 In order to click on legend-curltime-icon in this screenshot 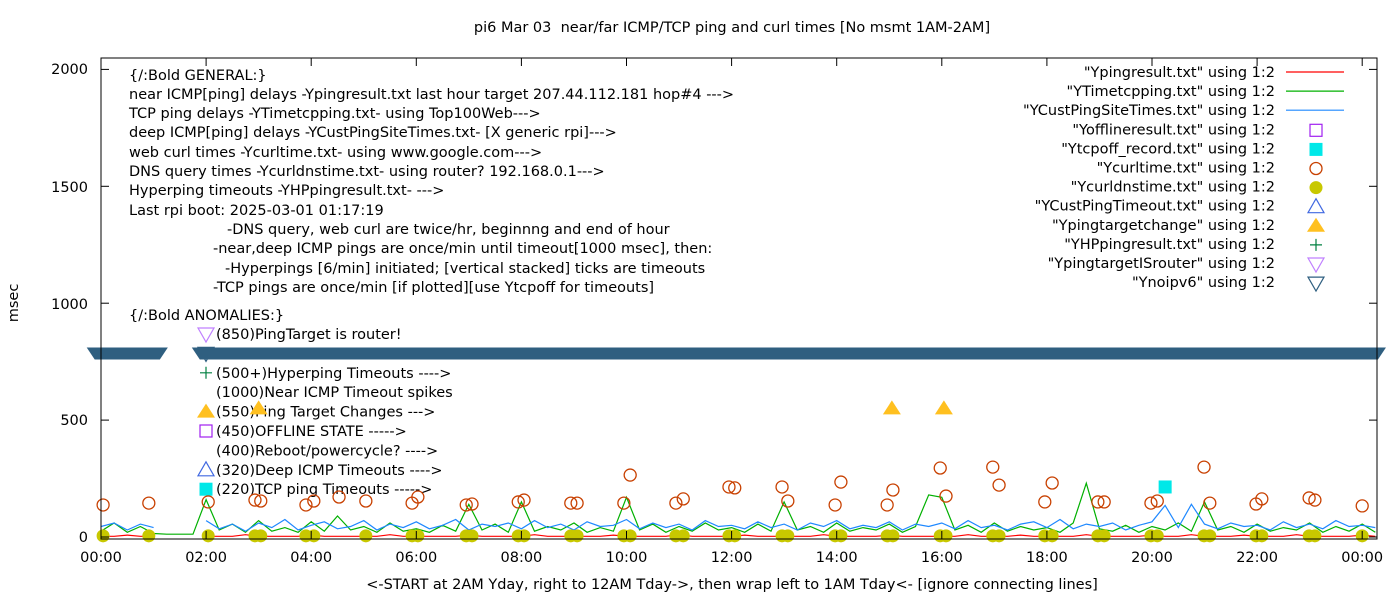, I will do `click(1316, 168)`.